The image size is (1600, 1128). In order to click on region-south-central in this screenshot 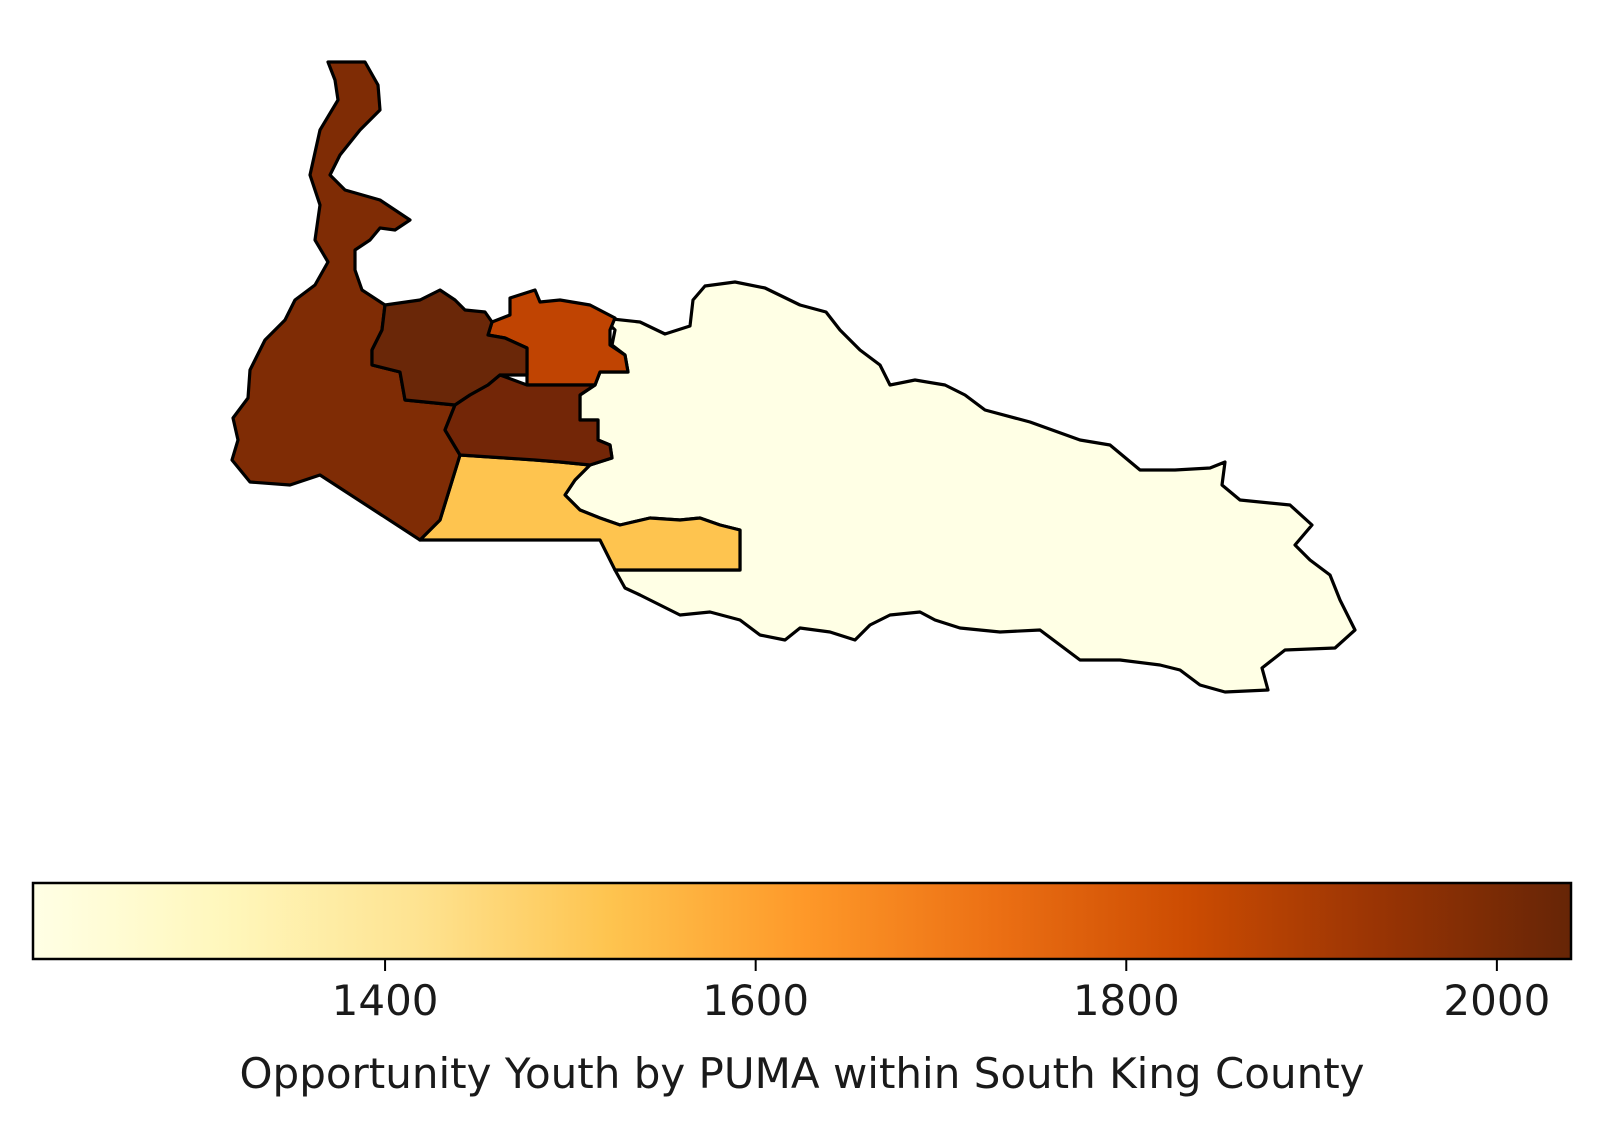, I will do `click(580, 512)`.